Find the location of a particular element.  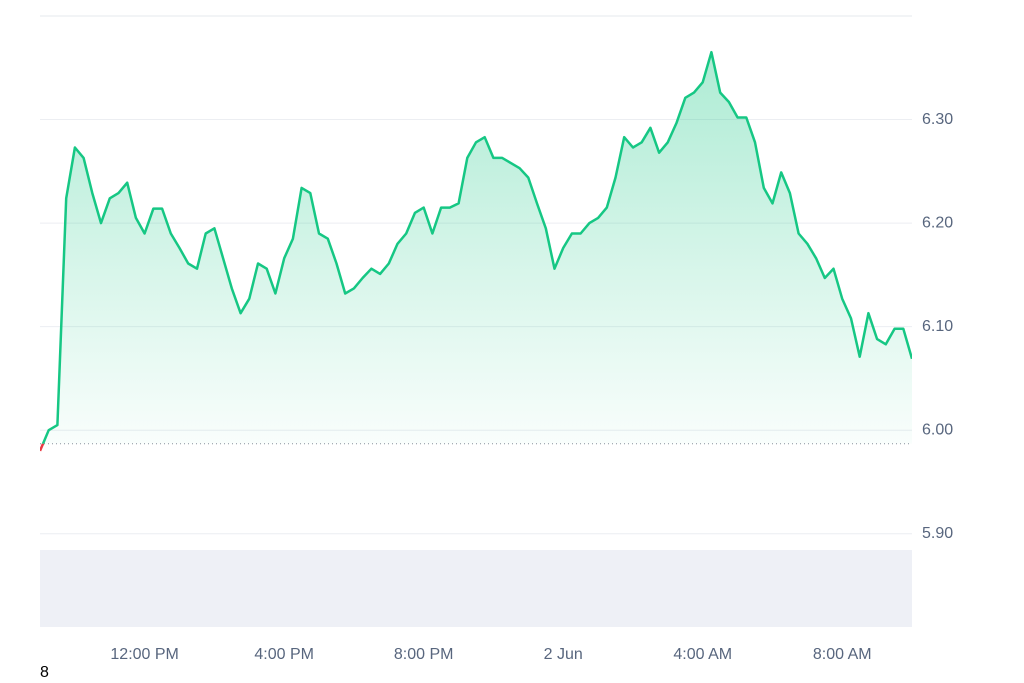

volume-band is located at coordinates (476, 588).